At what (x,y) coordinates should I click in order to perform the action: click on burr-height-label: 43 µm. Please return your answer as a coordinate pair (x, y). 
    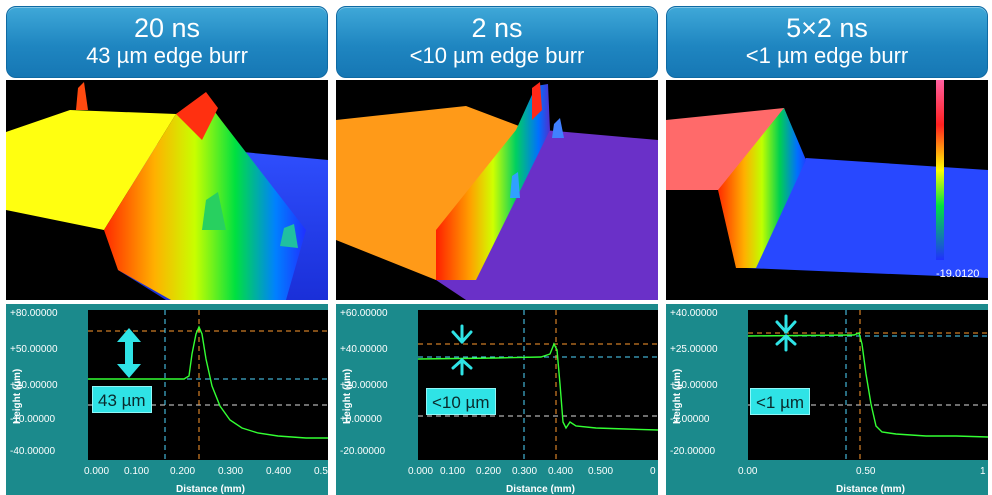
    Looking at the image, I should click on (122, 399).